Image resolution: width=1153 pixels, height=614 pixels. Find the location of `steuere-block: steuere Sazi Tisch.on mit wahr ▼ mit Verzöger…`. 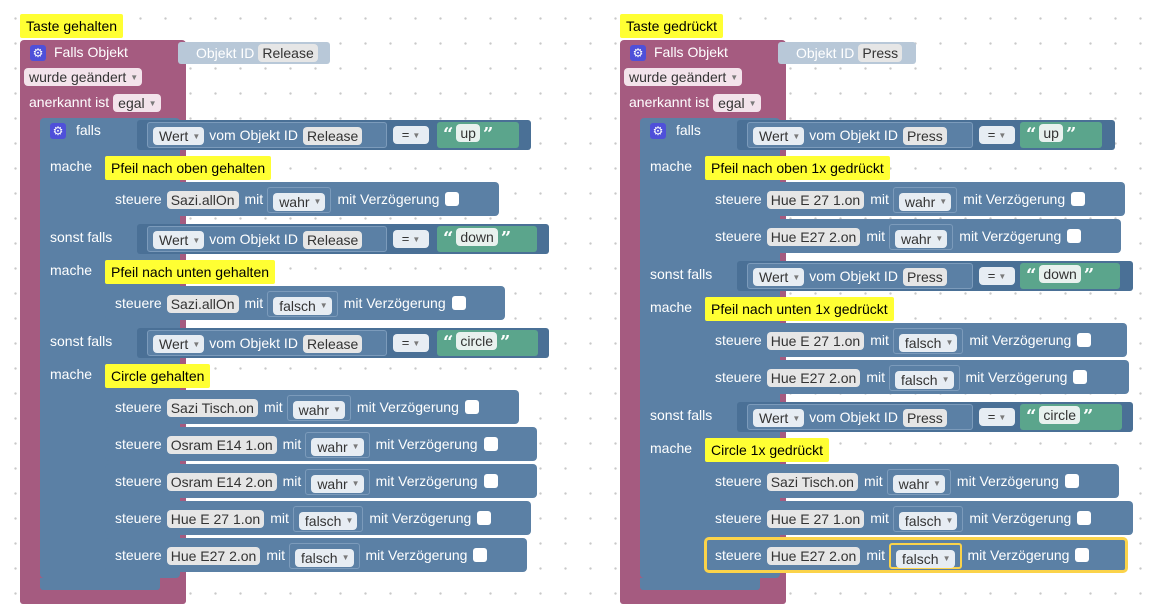

steuere-block: steuere Sazi Tisch.on mit wahr ▼ mit Verzöger… is located at coordinates (912, 481).